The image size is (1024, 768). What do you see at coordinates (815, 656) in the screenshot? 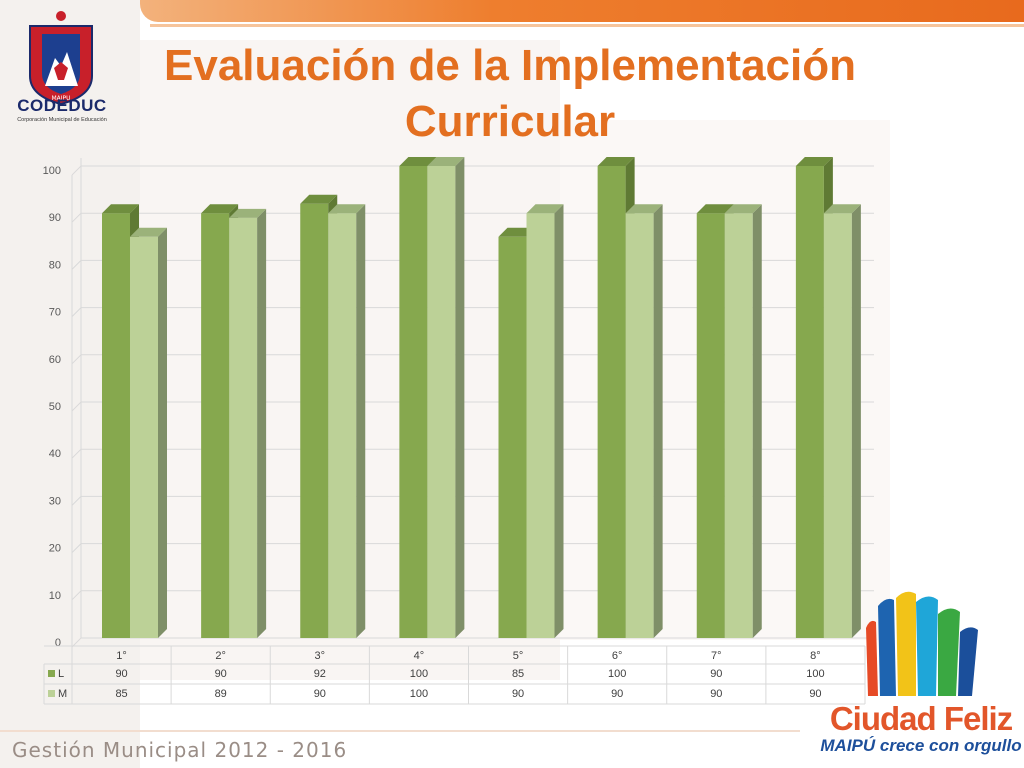
I see `x-tick-label: 8°` at bounding box center [815, 656].